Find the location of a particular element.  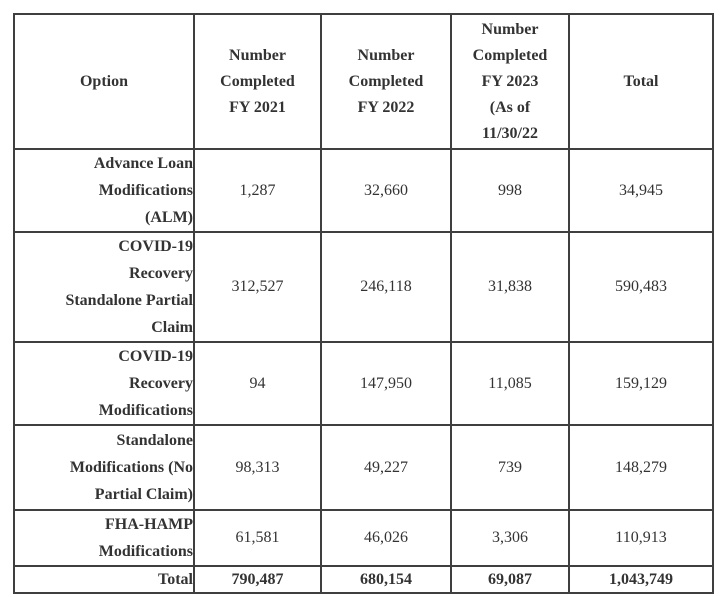

total-fy2022: 680,154 is located at coordinates (386, 579).